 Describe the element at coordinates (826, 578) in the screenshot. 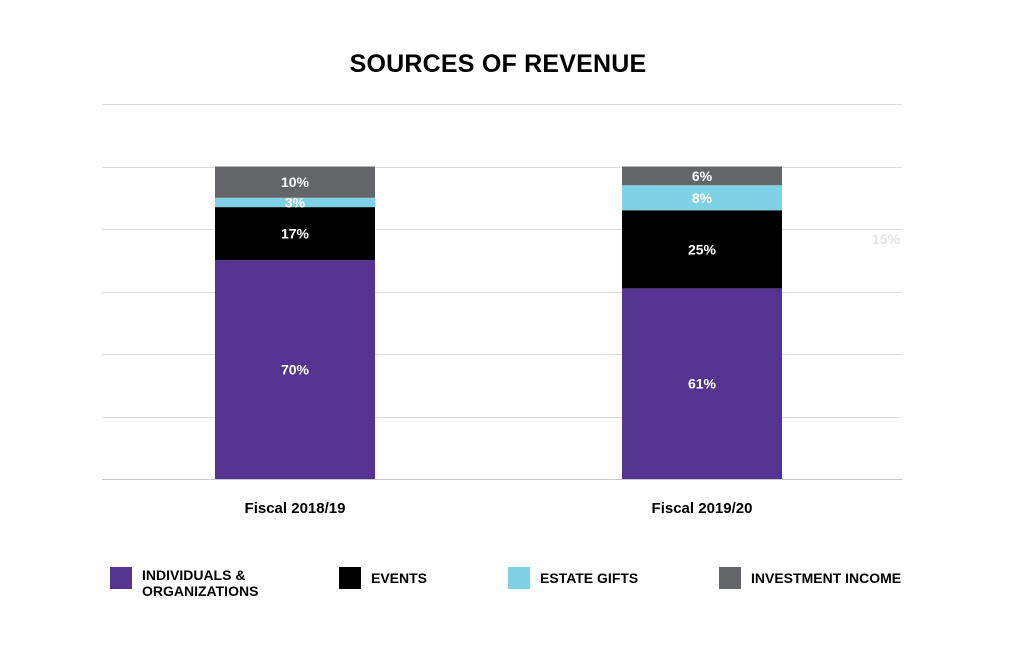

I see `legend-label: INVESTMENT INCOME` at that location.